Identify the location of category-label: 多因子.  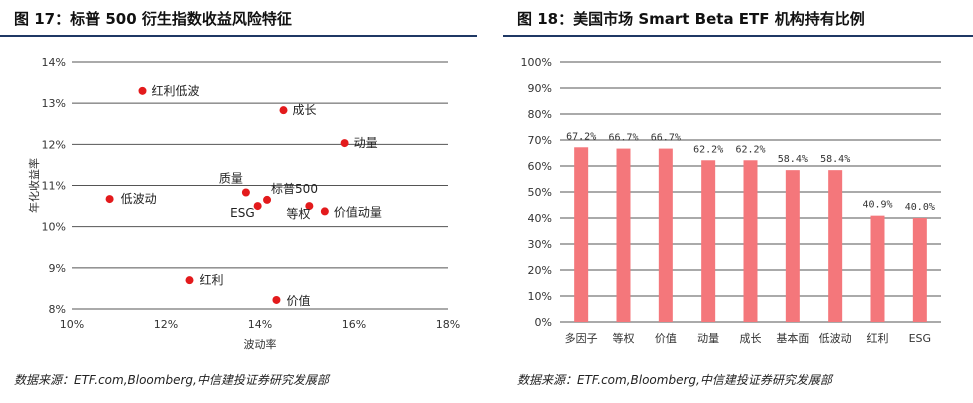
(581, 338).